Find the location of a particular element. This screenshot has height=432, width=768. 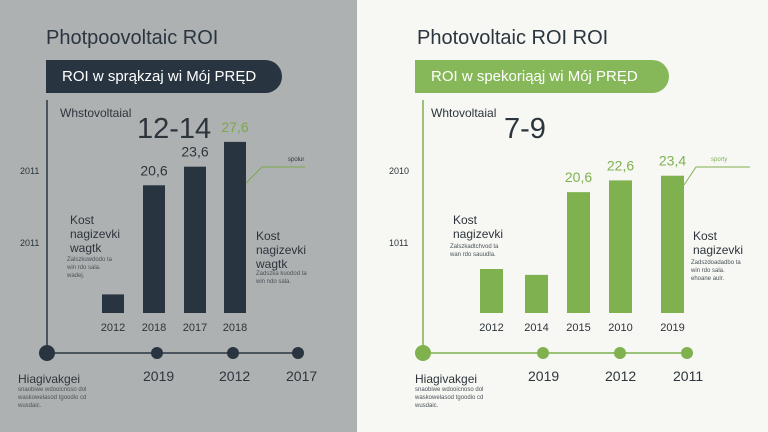

bar-value-label: 27,6 is located at coordinates (234, 127).